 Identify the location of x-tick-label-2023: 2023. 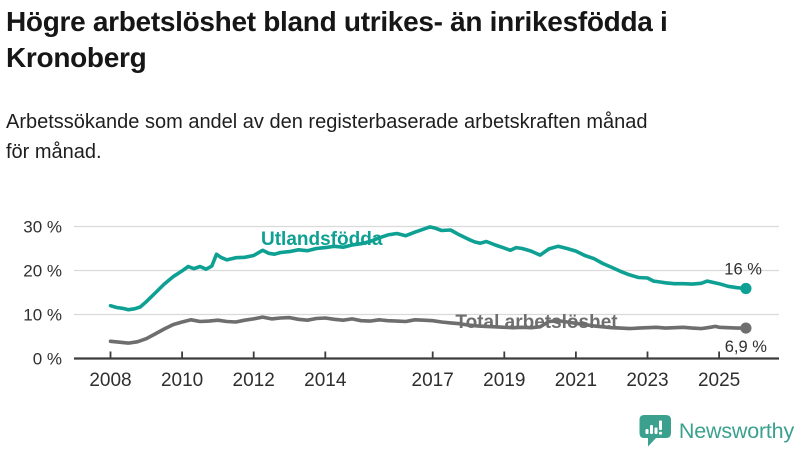
(647, 380).